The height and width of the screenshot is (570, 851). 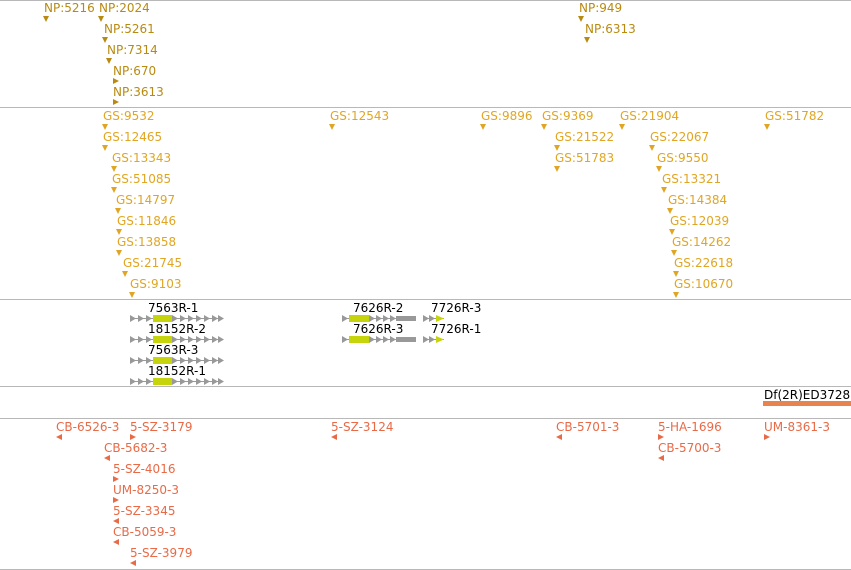 I want to click on insertion-label: NP:5261, so click(x=129, y=29).